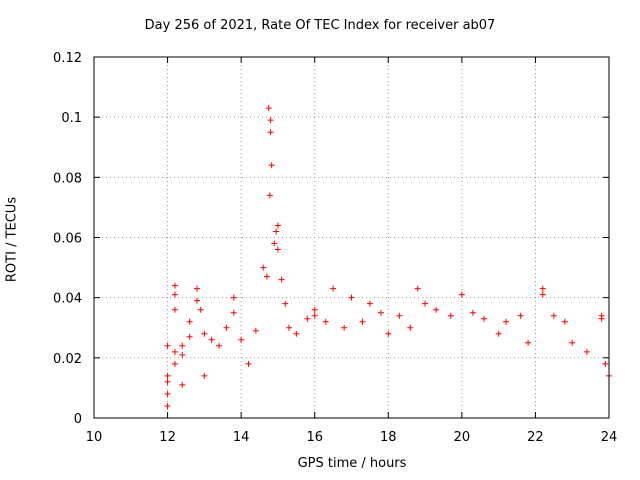 The image size is (640, 480). I want to click on x-tick-label: 18, so click(388, 437).